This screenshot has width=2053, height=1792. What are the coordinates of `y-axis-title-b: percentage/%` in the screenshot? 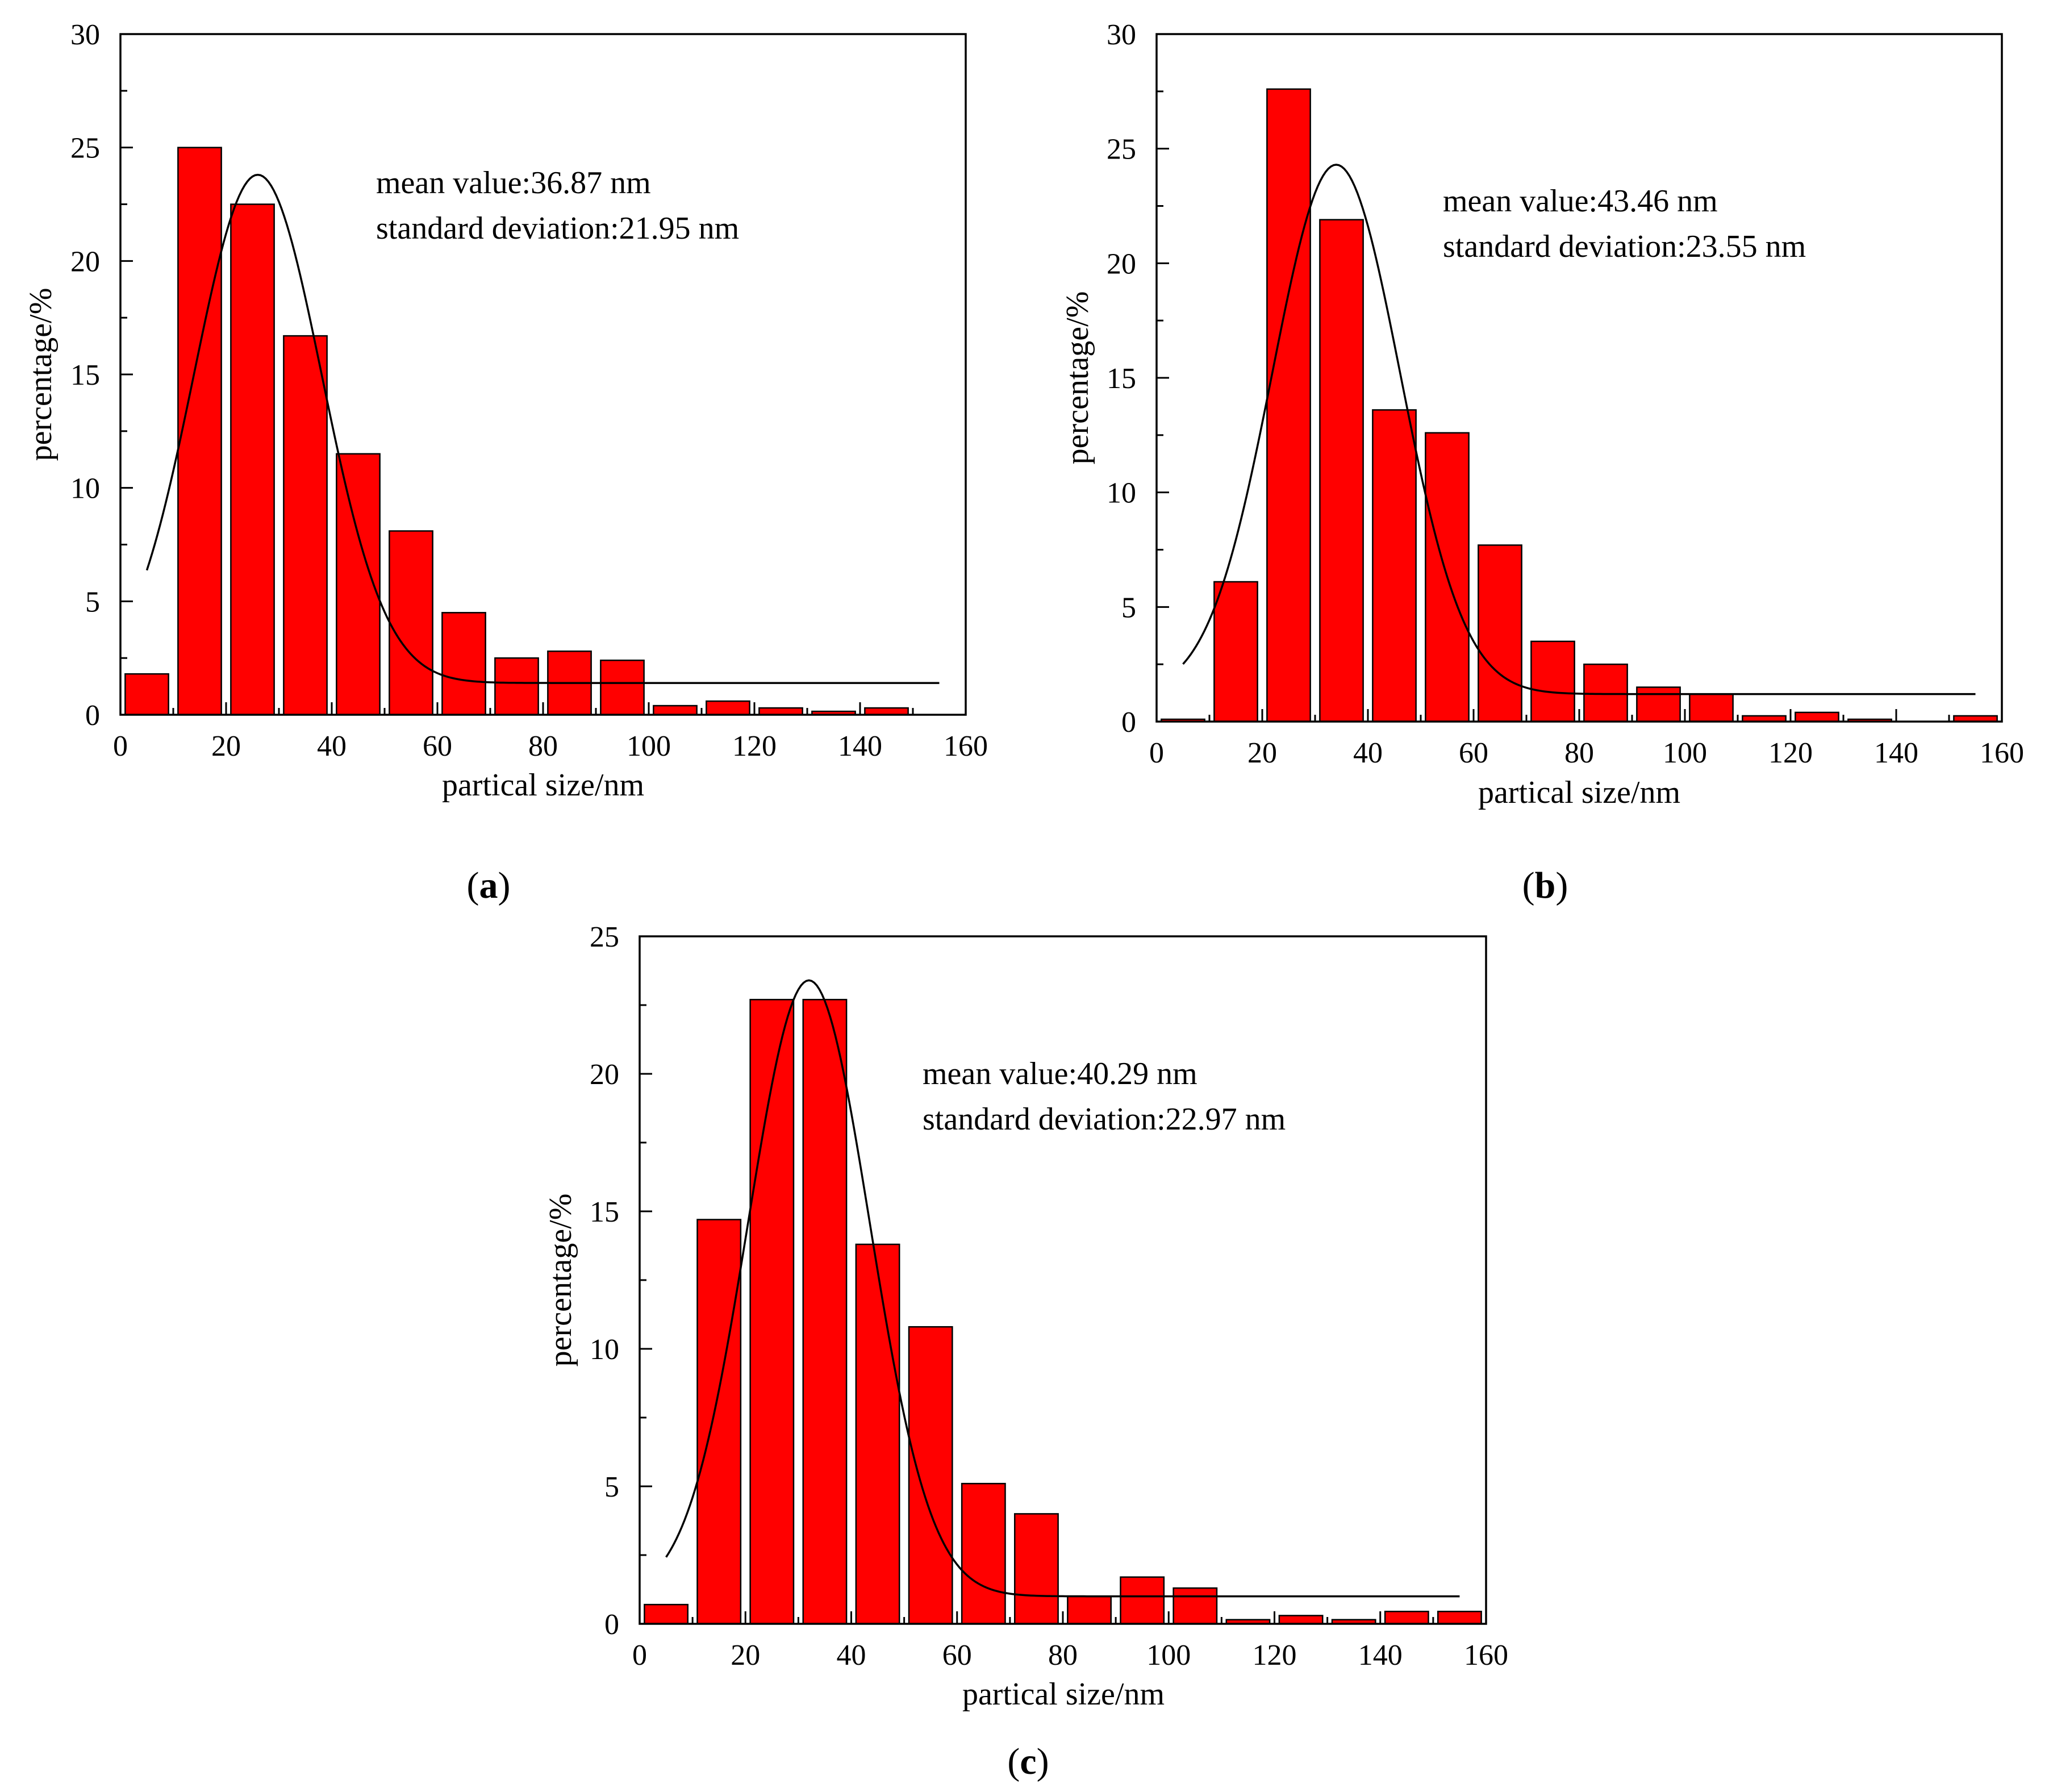 It's located at (1077, 378).